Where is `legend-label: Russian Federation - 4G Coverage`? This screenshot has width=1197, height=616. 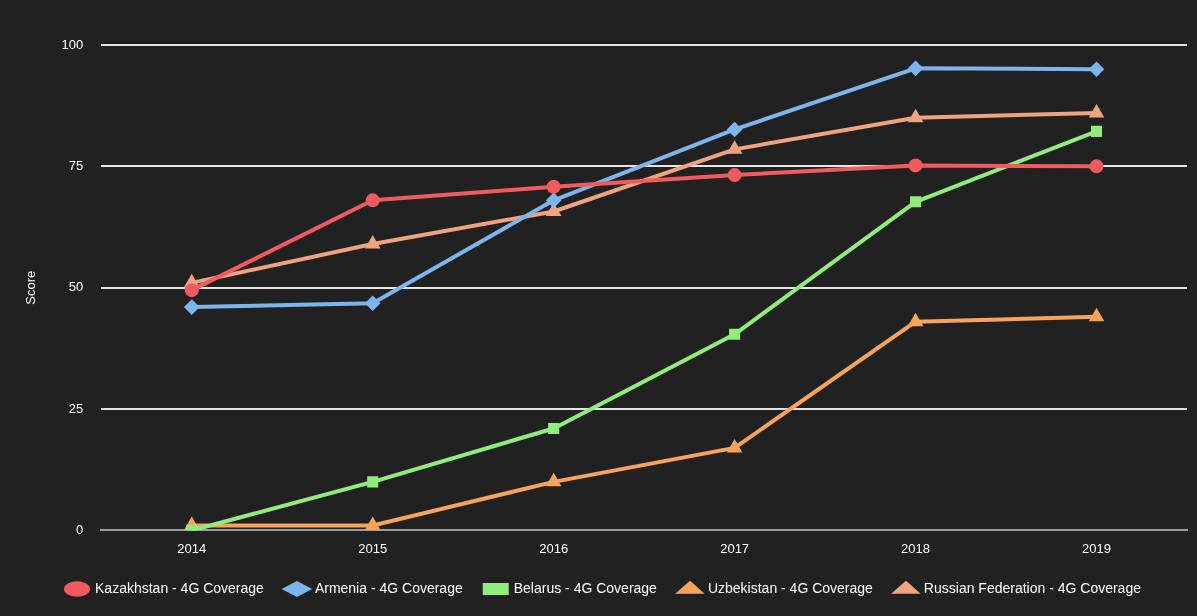 legend-label: Russian Federation - 4G Coverage is located at coordinates (1032, 587).